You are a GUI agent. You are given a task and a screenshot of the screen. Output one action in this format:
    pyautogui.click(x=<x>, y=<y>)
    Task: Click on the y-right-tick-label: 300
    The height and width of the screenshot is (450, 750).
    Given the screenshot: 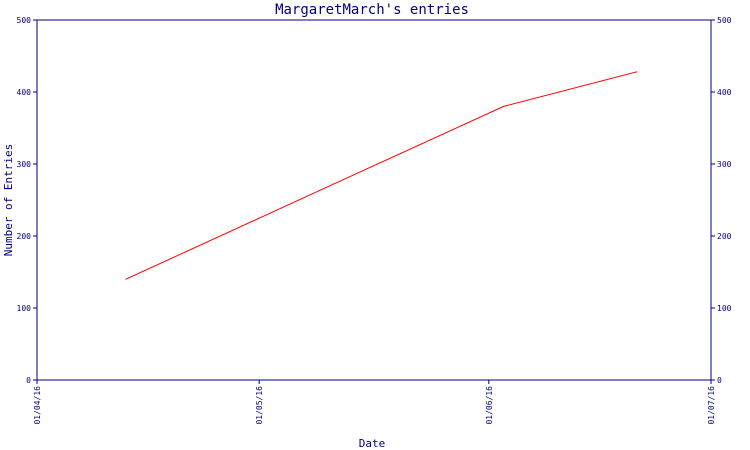 What is the action you would take?
    pyautogui.click(x=724, y=164)
    